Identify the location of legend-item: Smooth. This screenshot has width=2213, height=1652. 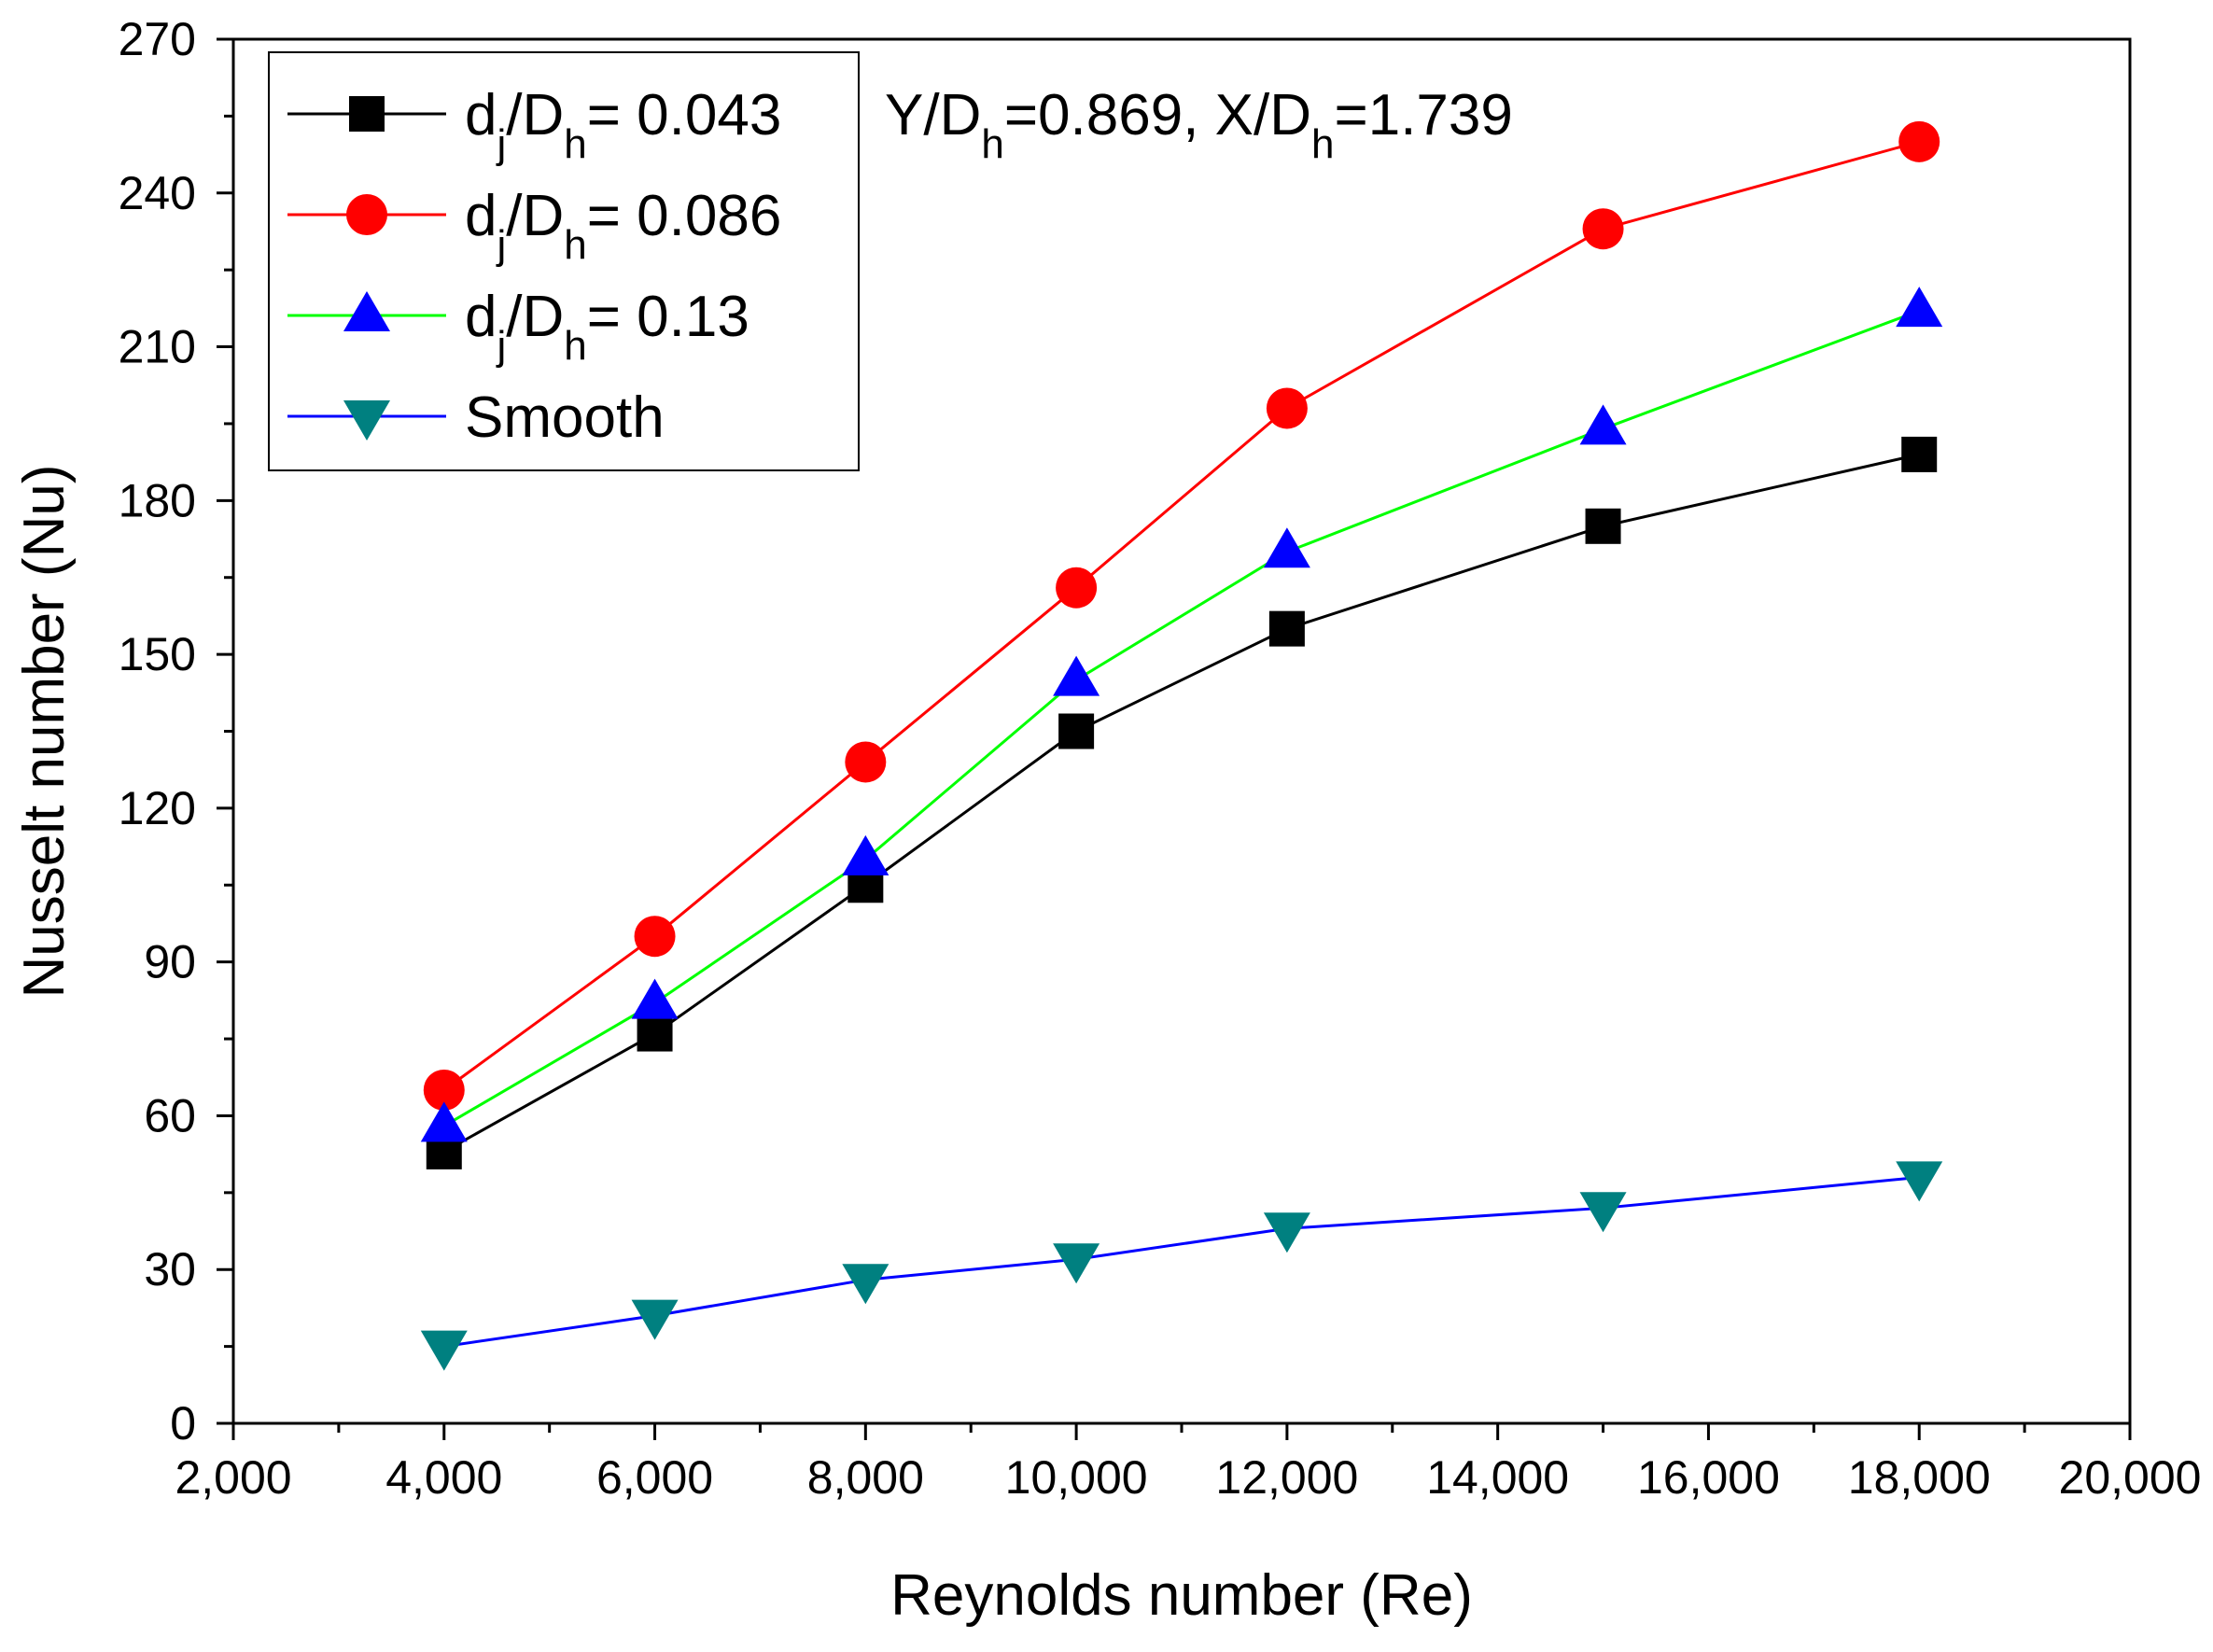
(476, 417).